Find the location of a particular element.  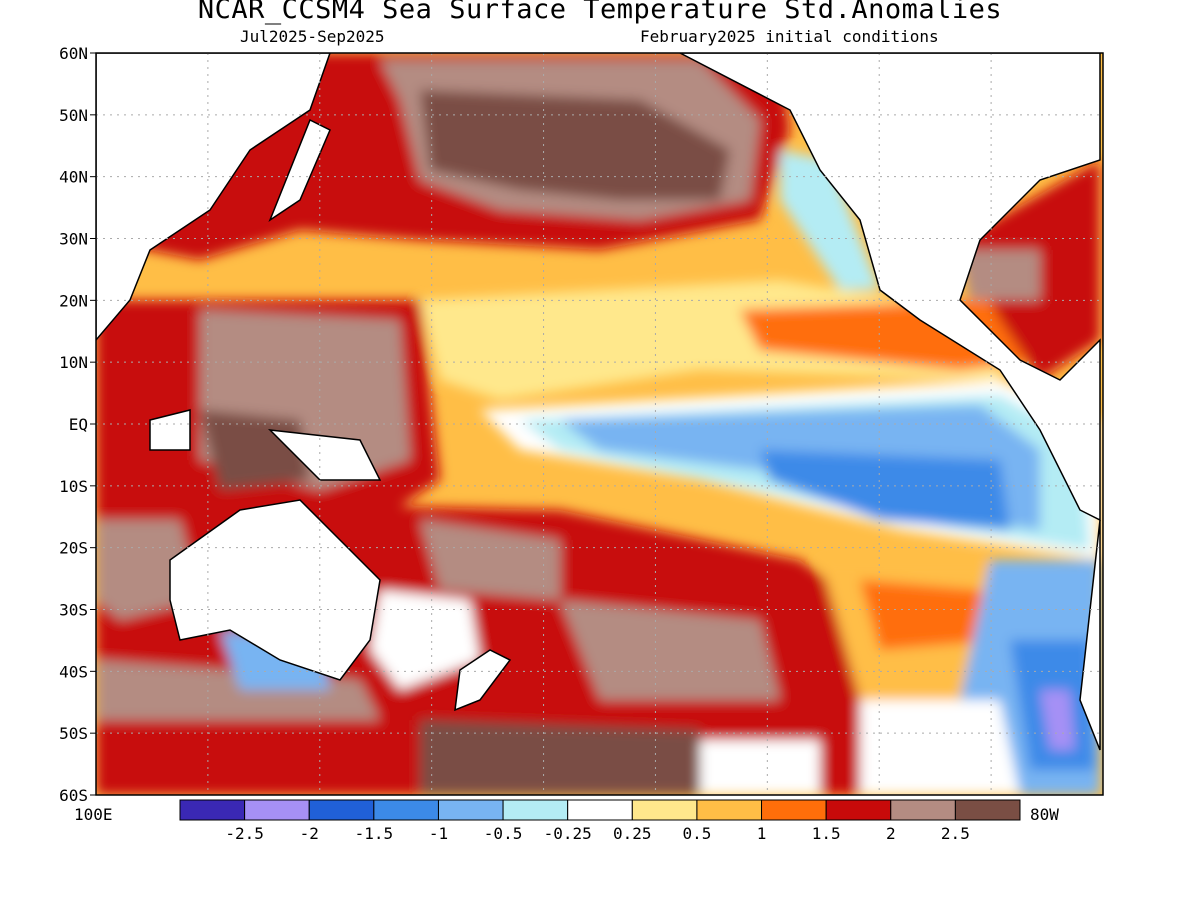

lat-label: 50S is located at coordinates (73, 733).